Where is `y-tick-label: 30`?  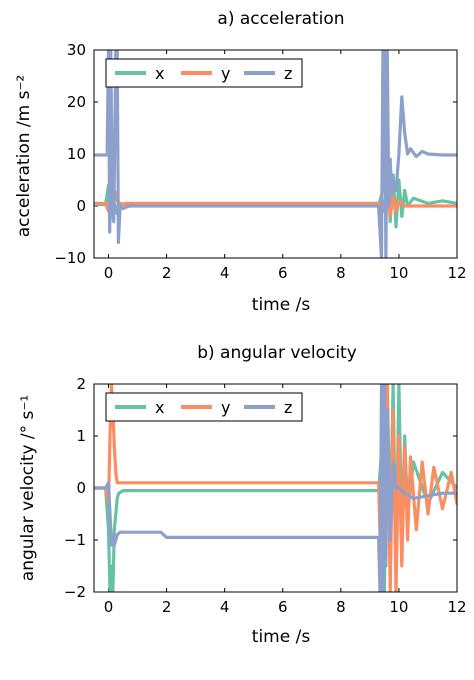 y-tick-label: 30 is located at coordinates (76, 50).